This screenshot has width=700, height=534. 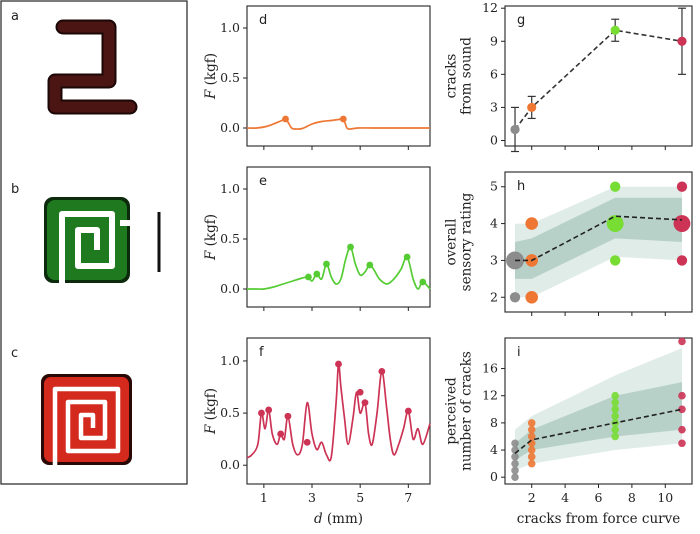 What do you see at coordinates (360, 497) in the screenshot?
I see `x-tick-label: 5` at bounding box center [360, 497].